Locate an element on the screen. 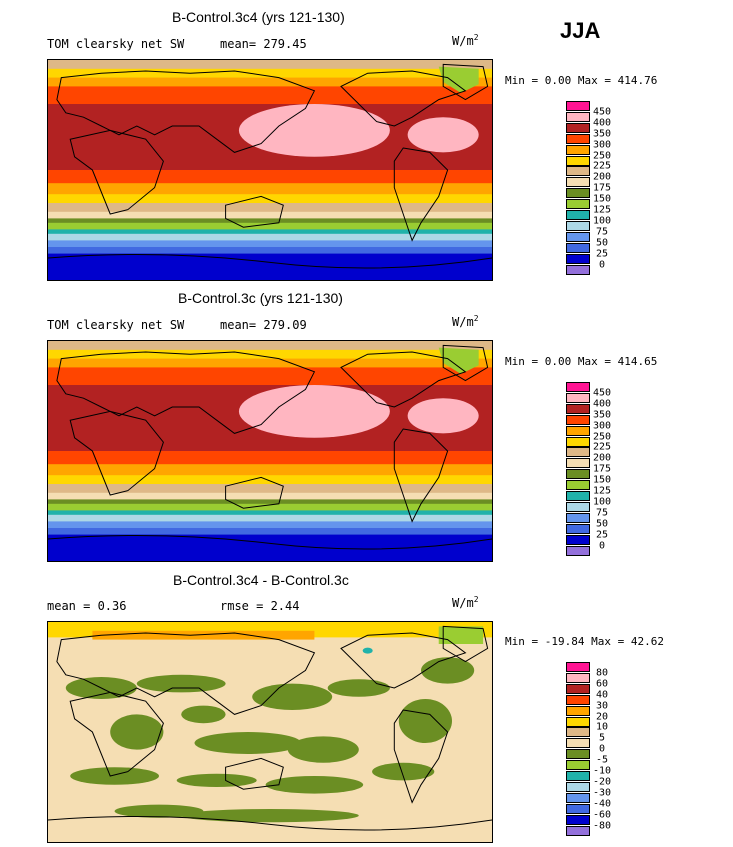 This screenshot has height=847, width=733. colorbar-tick-label: 300 is located at coordinates (602, 426).